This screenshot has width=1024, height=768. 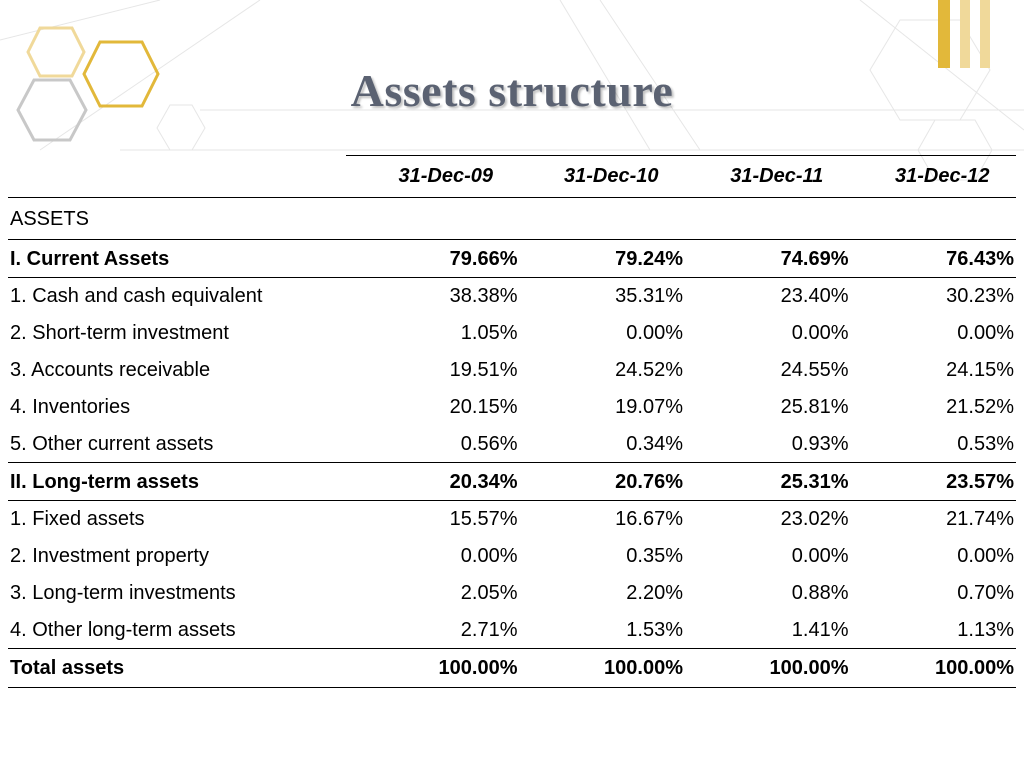 I want to click on row-value: 24.15%, so click(x=980, y=370).